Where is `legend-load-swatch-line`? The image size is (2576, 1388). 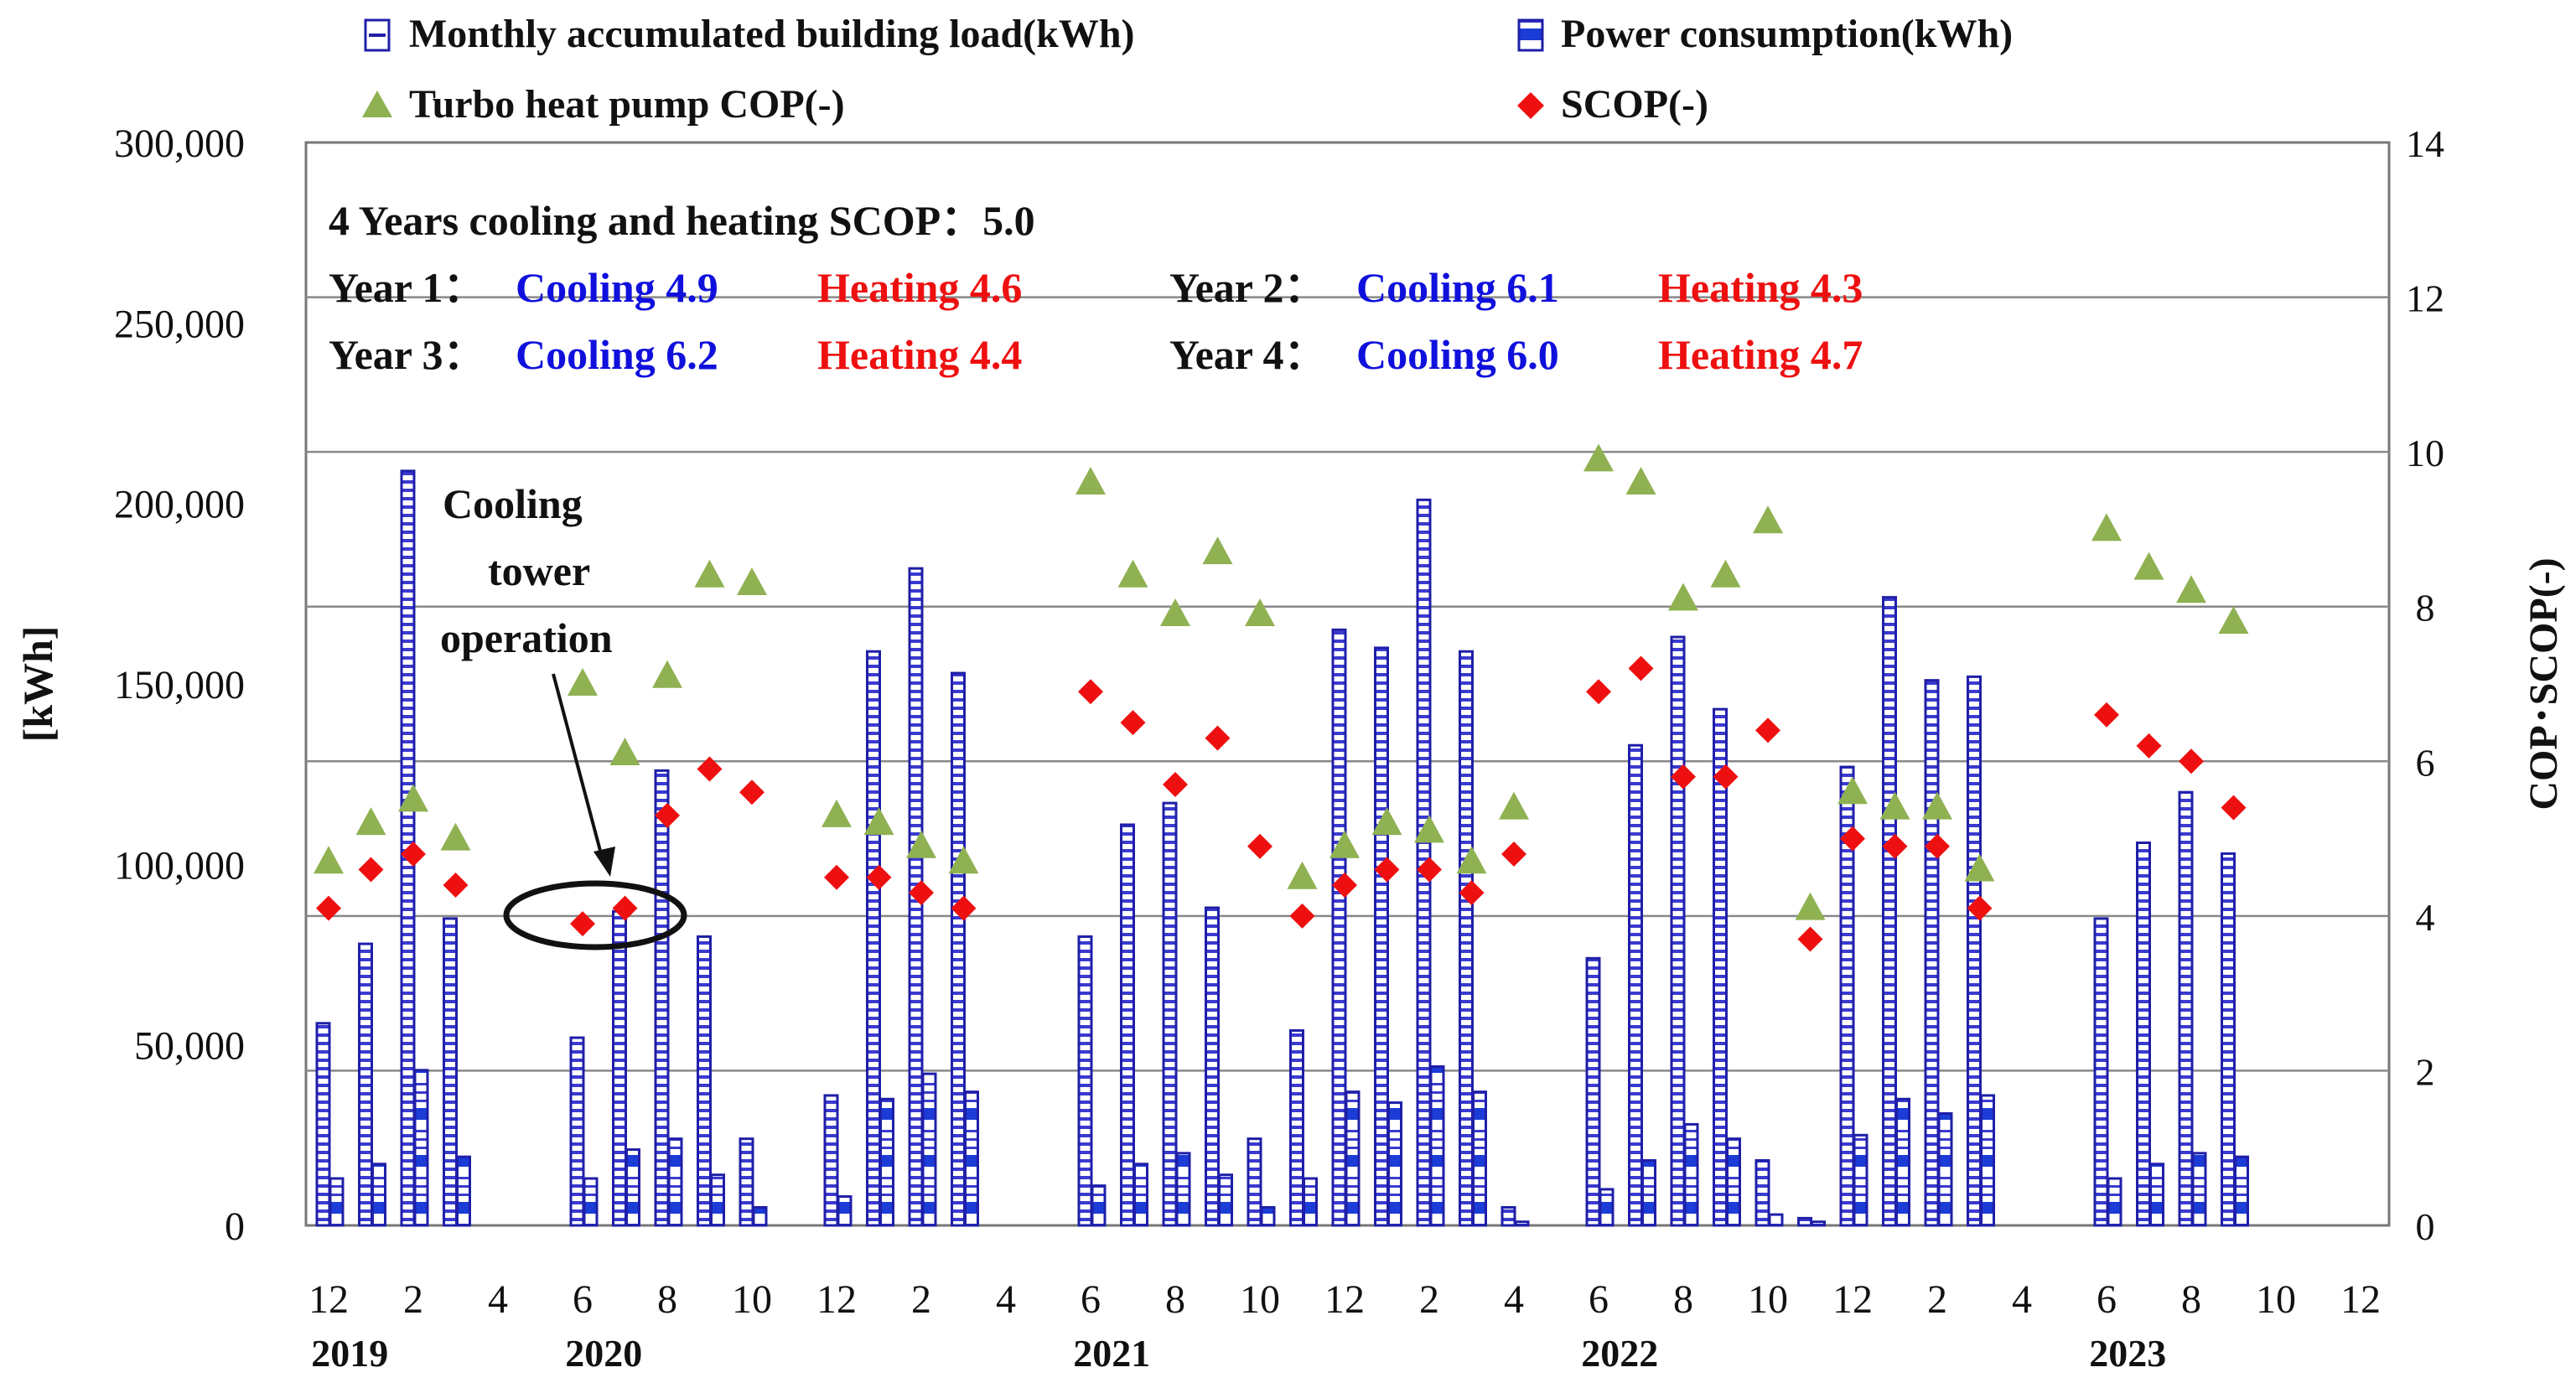
legend-load-swatch-line is located at coordinates (377, 35).